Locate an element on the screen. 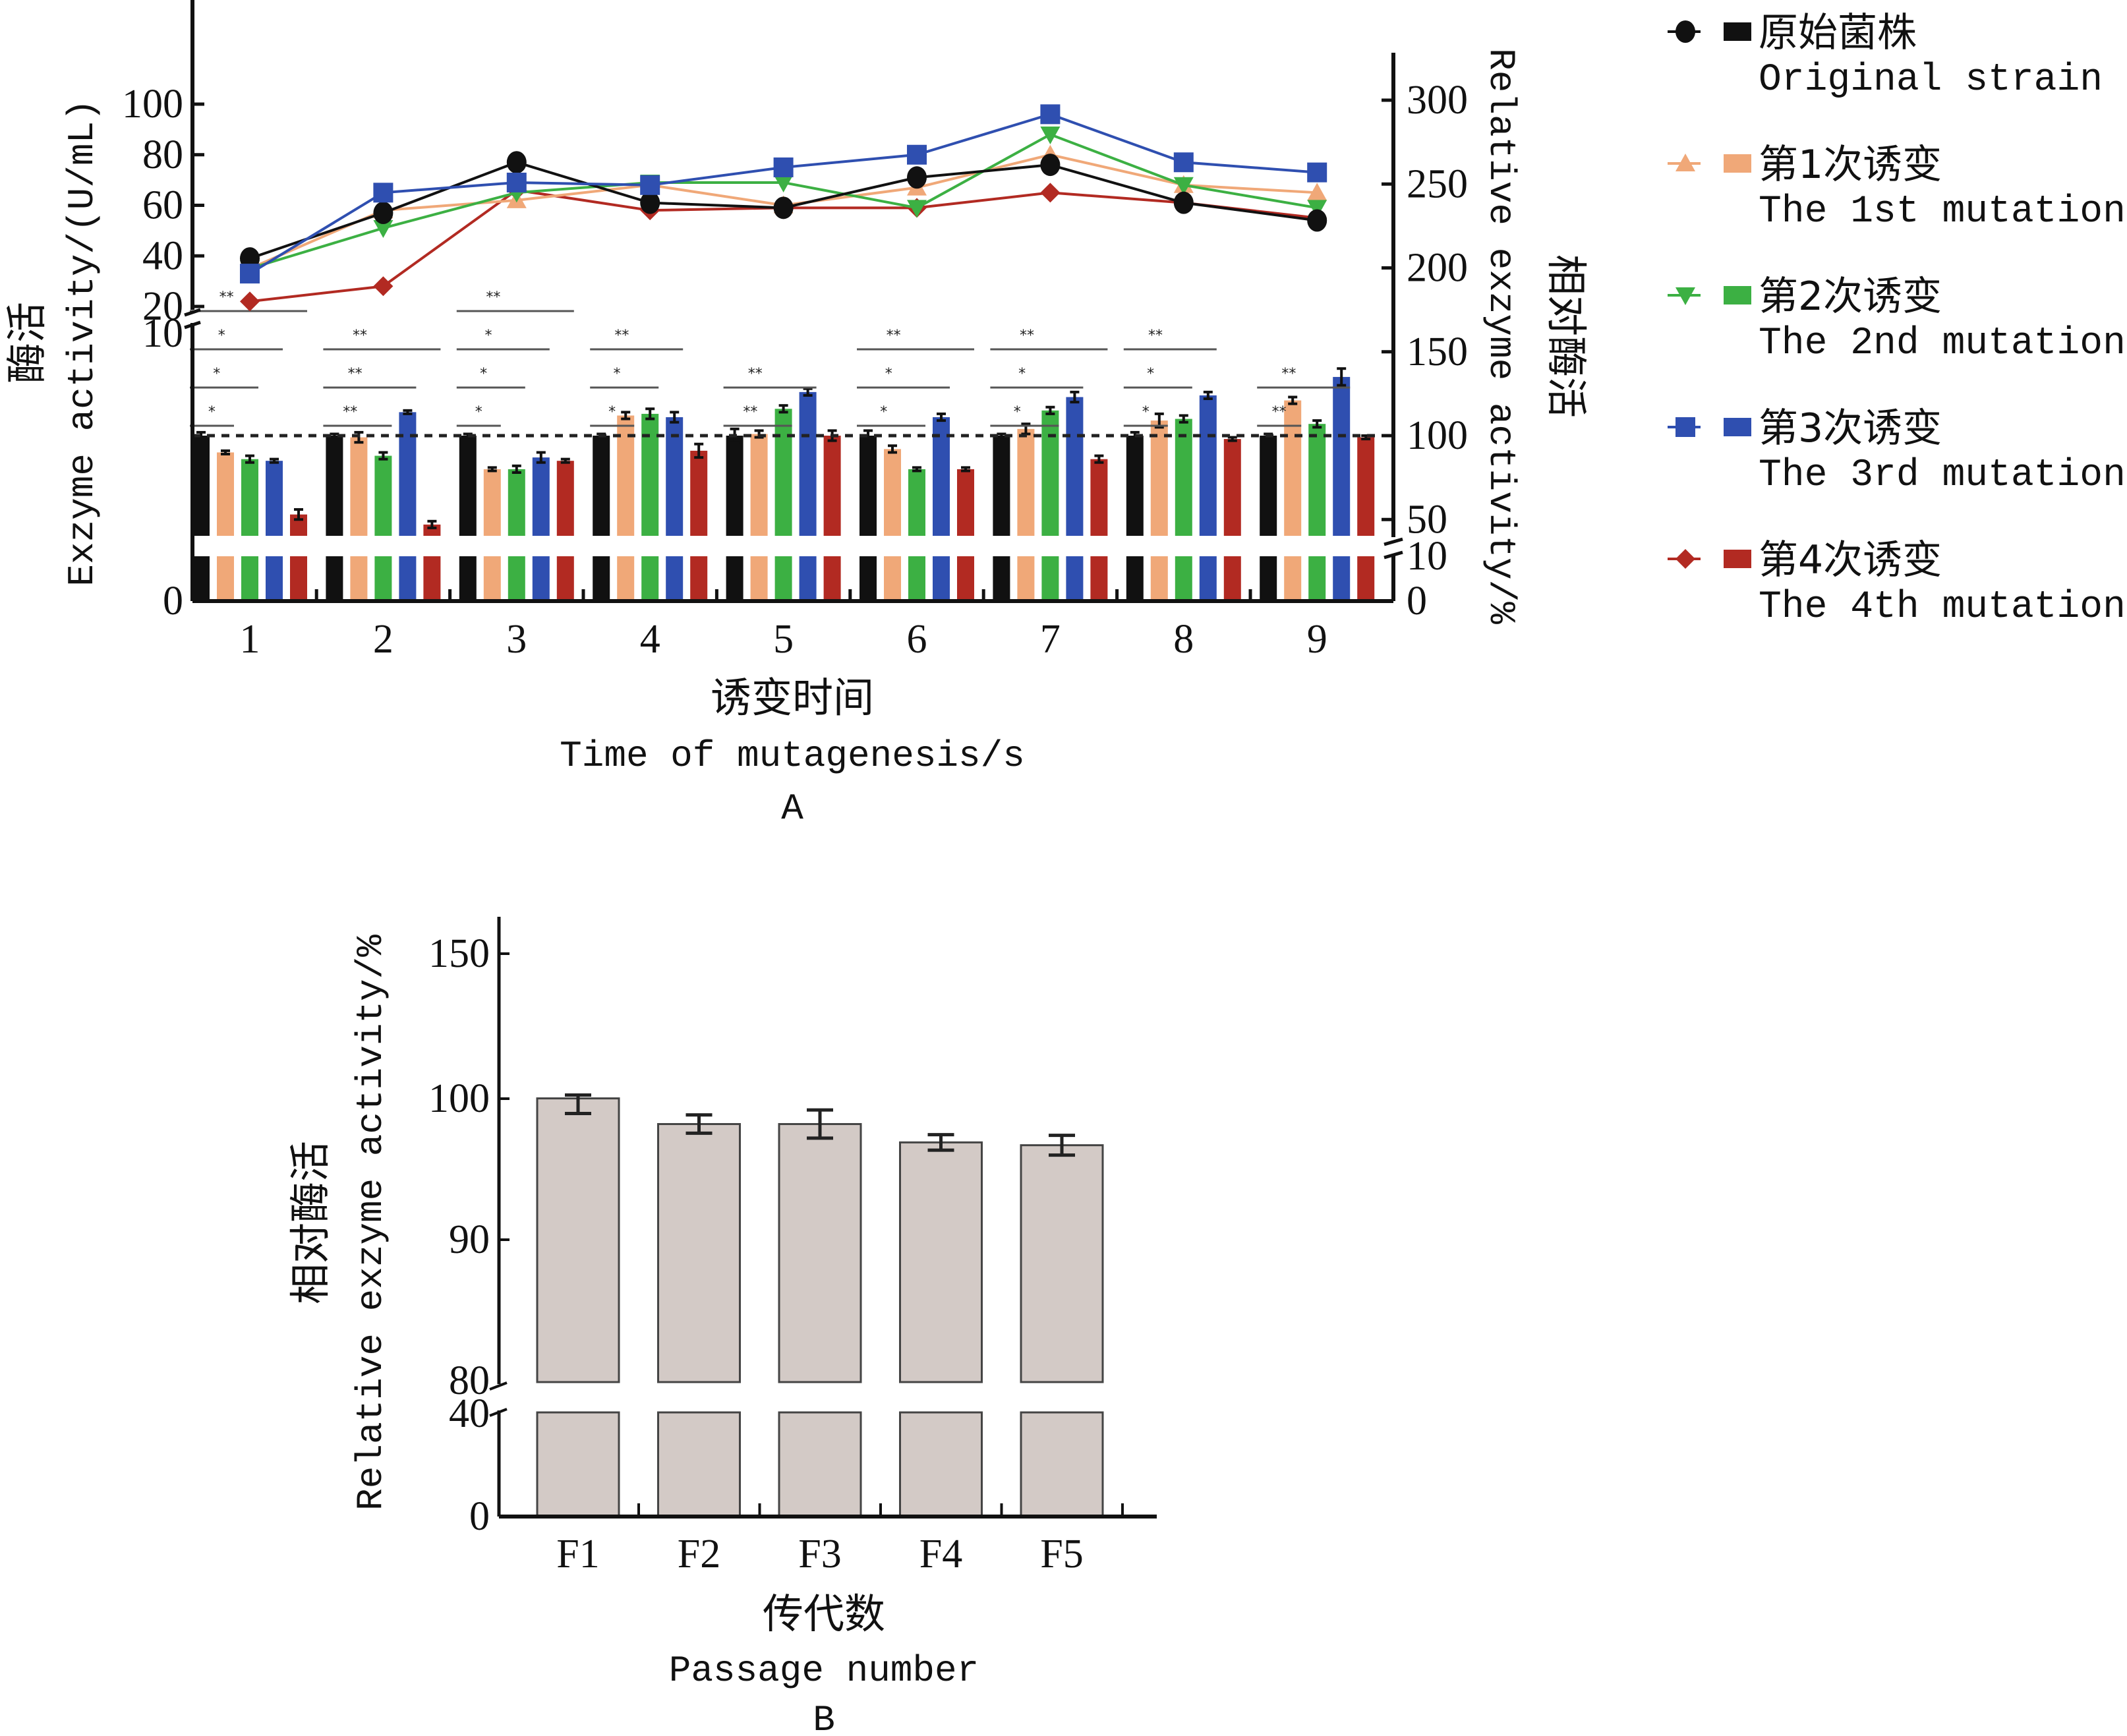 The width and height of the screenshot is (2127, 1736). x-tick-label: F4 is located at coordinates (940, 1554).